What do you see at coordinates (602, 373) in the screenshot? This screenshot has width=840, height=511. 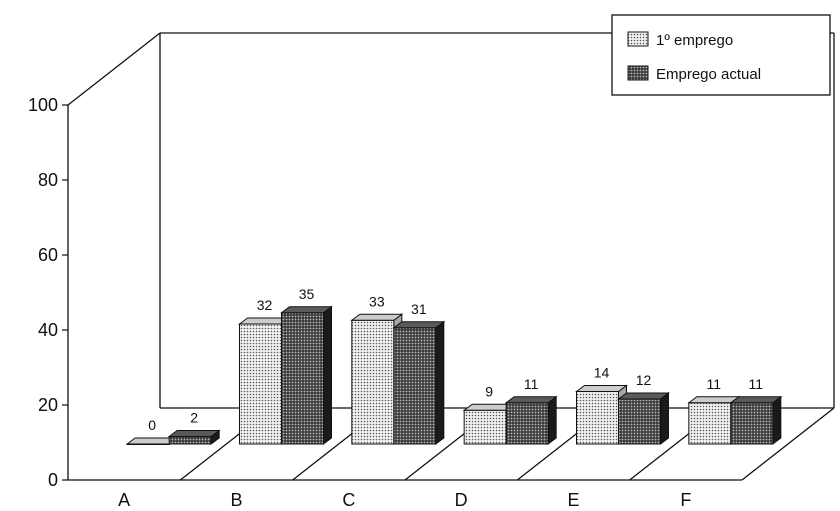 I see `data-label: 14` at bounding box center [602, 373].